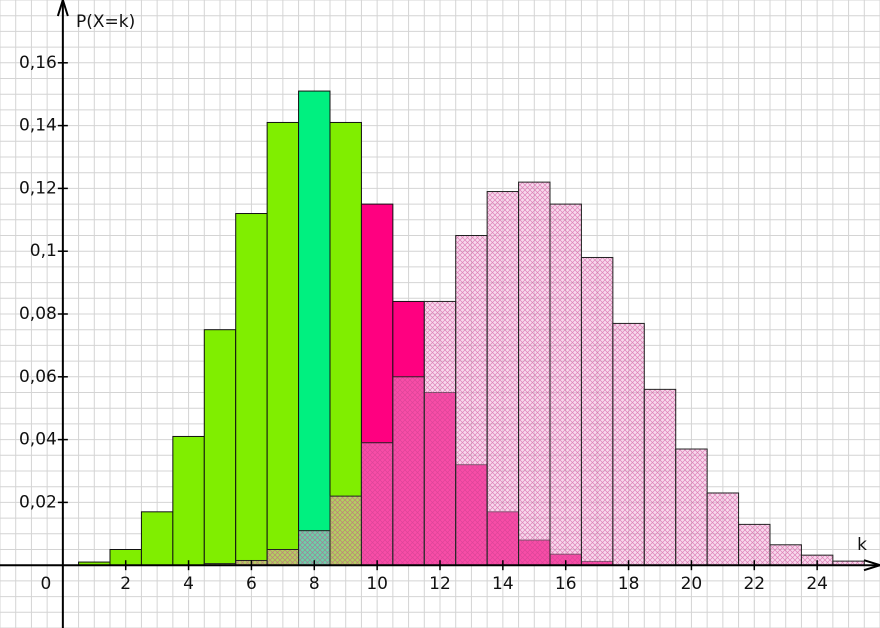 The width and height of the screenshot is (880, 628). What do you see at coordinates (125, 584) in the screenshot?
I see `x-tick-label: 2` at bounding box center [125, 584].